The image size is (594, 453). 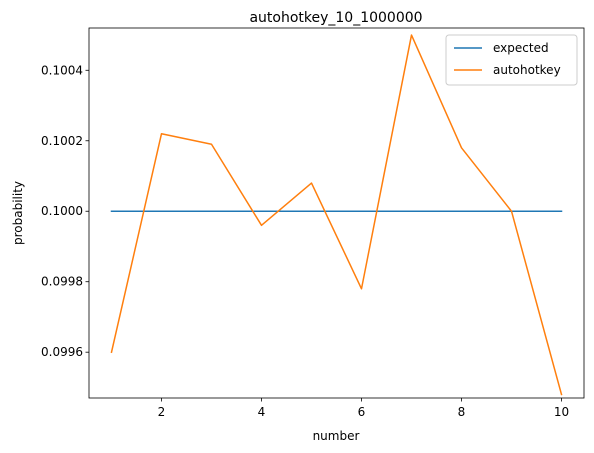 I want to click on y-axis: 0.0996 0.0998 0.1000 0.1002 0.1004, so click(x=65, y=211).